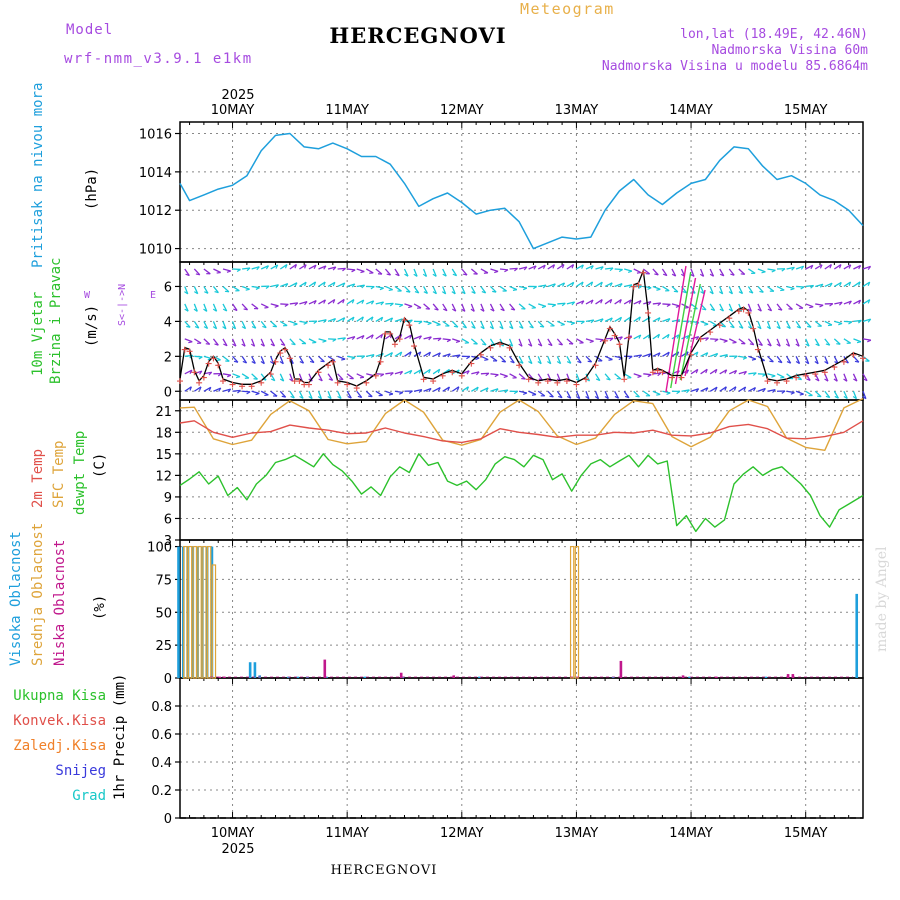 The height and width of the screenshot is (900, 900). What do you see at coordinates (521, 328) in the screenshot?
I see `wind-speed-line` at bounding box center [521, 328].